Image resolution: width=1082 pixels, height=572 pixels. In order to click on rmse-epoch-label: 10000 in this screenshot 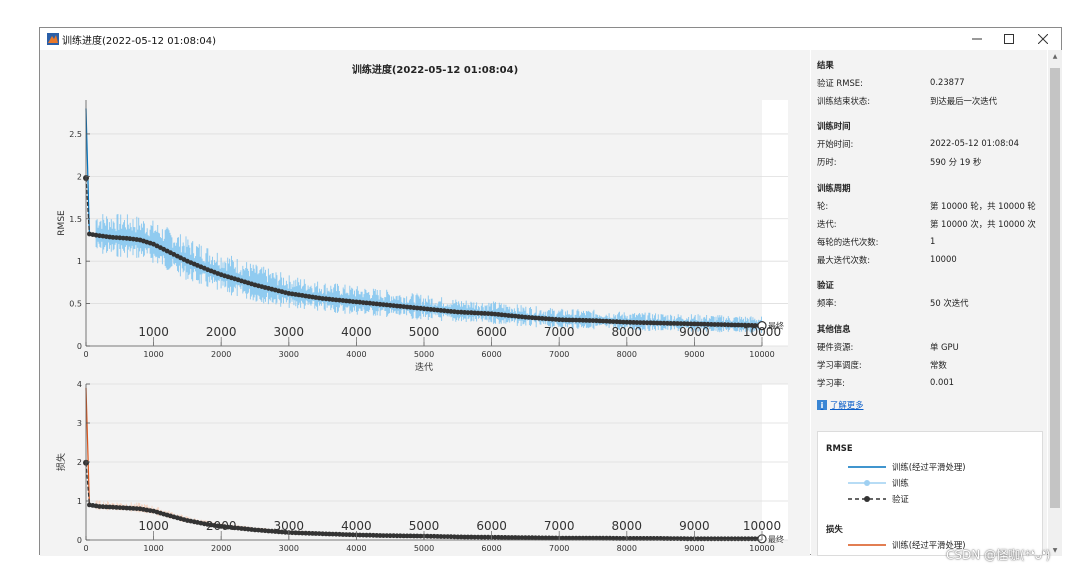, I will do `click(762, 332)`.